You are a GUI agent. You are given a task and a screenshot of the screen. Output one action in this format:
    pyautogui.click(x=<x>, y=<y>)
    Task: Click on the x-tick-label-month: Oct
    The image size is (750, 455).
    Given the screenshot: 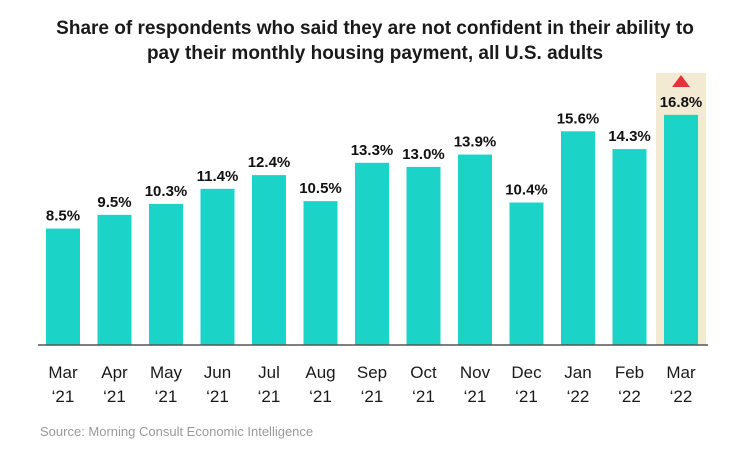 What is the action you would take?
    pyautogui.click(x=423, y=372)
    